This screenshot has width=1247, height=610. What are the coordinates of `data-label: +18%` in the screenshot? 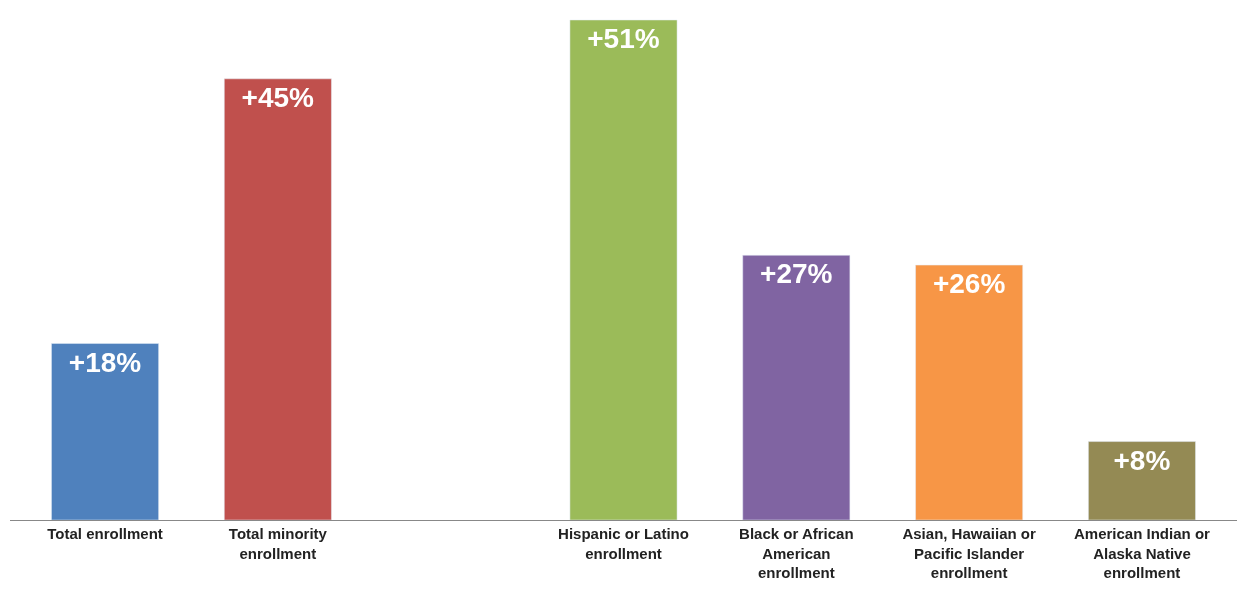 It's located at (105, 362).